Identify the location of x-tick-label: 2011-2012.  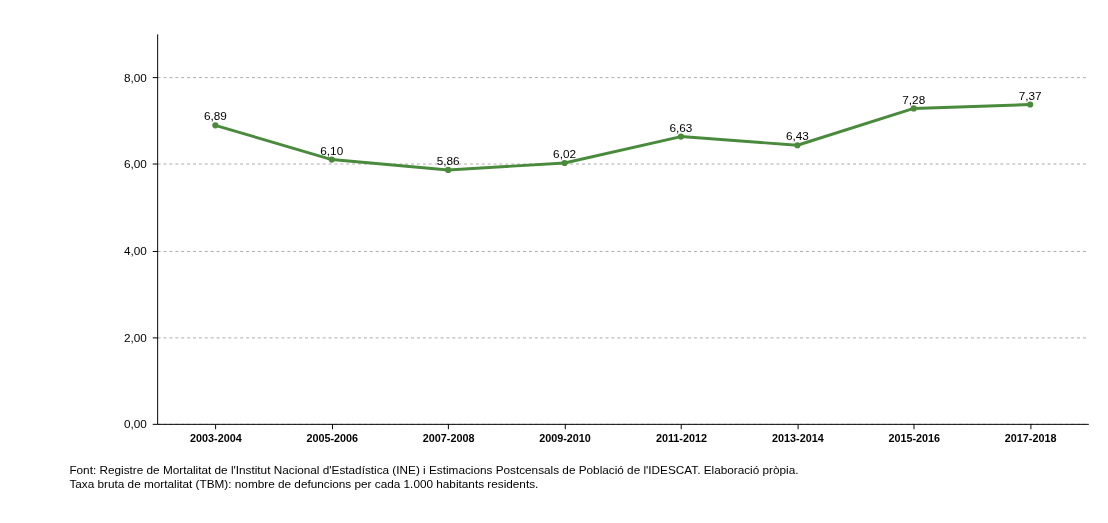
(681, 438).